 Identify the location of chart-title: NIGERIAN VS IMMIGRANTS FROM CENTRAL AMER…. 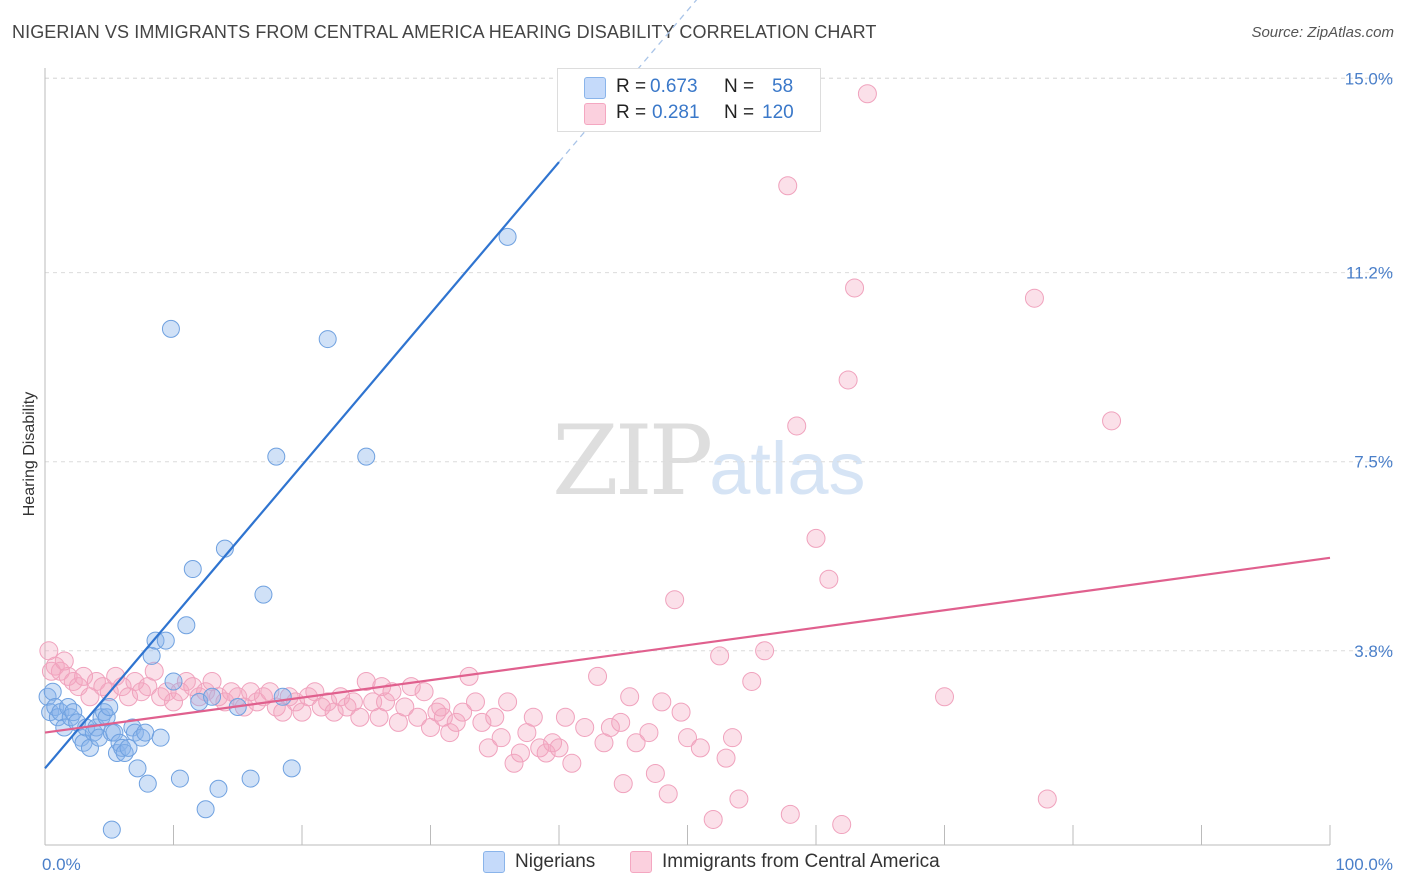
(444, 32).